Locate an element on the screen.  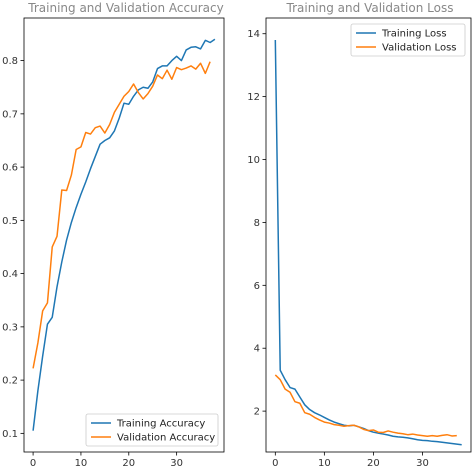
loss-x-tick-label: 10 is located at coordinates (324, 463).